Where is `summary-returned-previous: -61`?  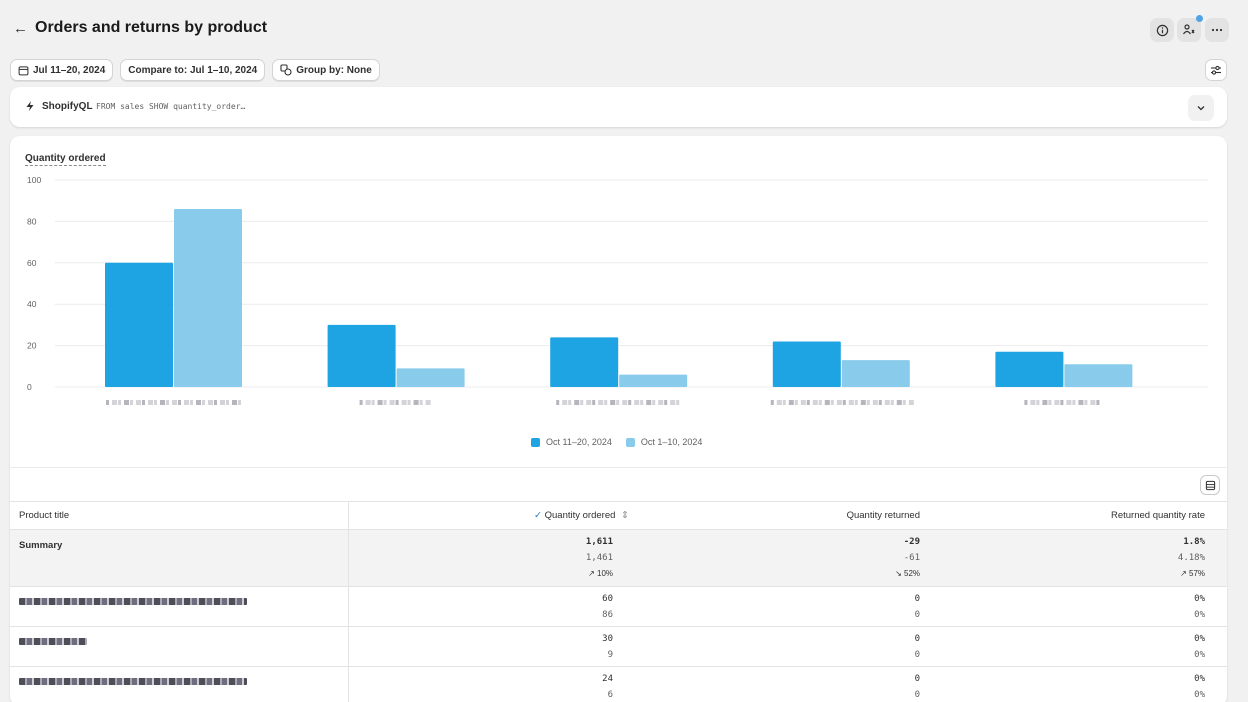
summary-returned-previous: -61 is located at coordinates (911, 558).